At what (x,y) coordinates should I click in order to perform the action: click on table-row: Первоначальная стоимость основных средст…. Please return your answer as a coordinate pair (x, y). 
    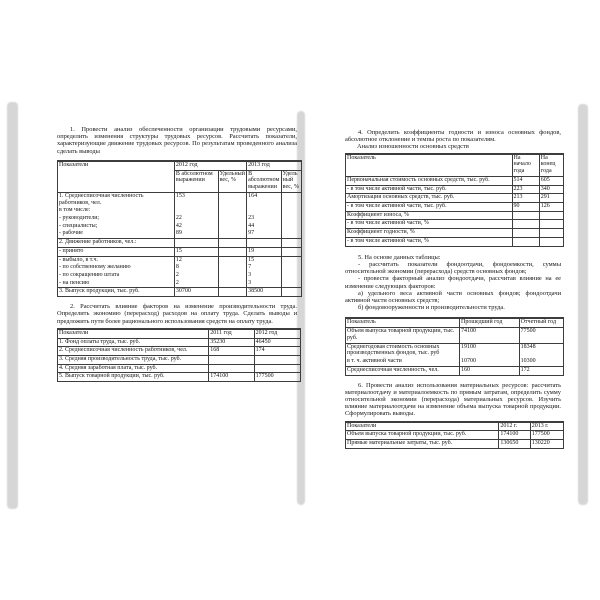
    Looking at the image, I should click on (454, 180).